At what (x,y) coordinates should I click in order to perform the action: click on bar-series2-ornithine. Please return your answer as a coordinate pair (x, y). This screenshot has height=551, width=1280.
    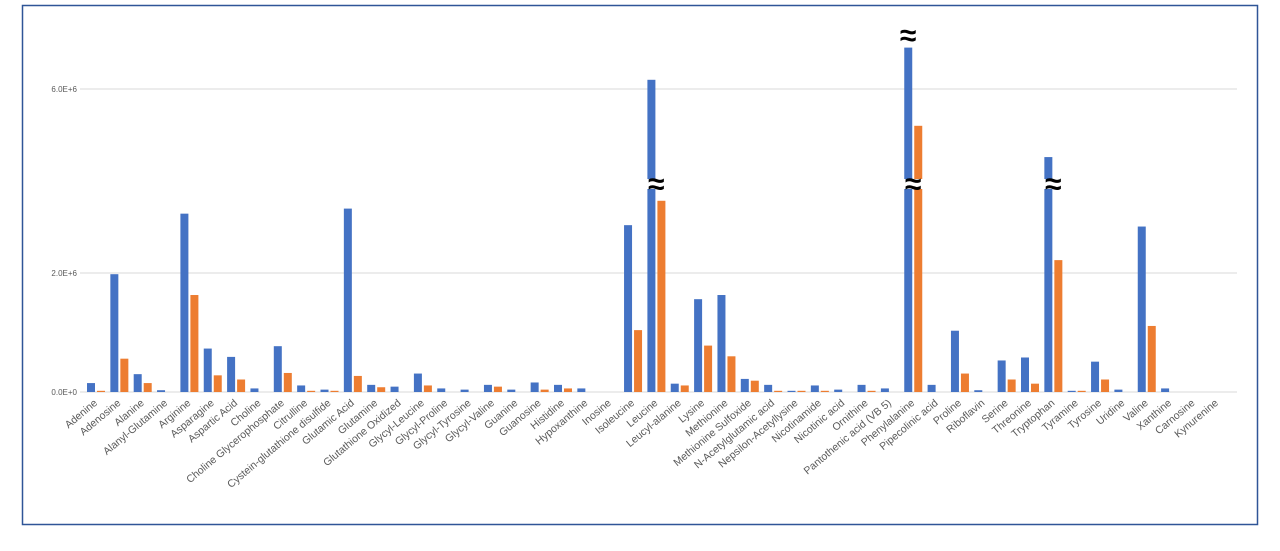
    Looking at the image, I should click on (871, 391).